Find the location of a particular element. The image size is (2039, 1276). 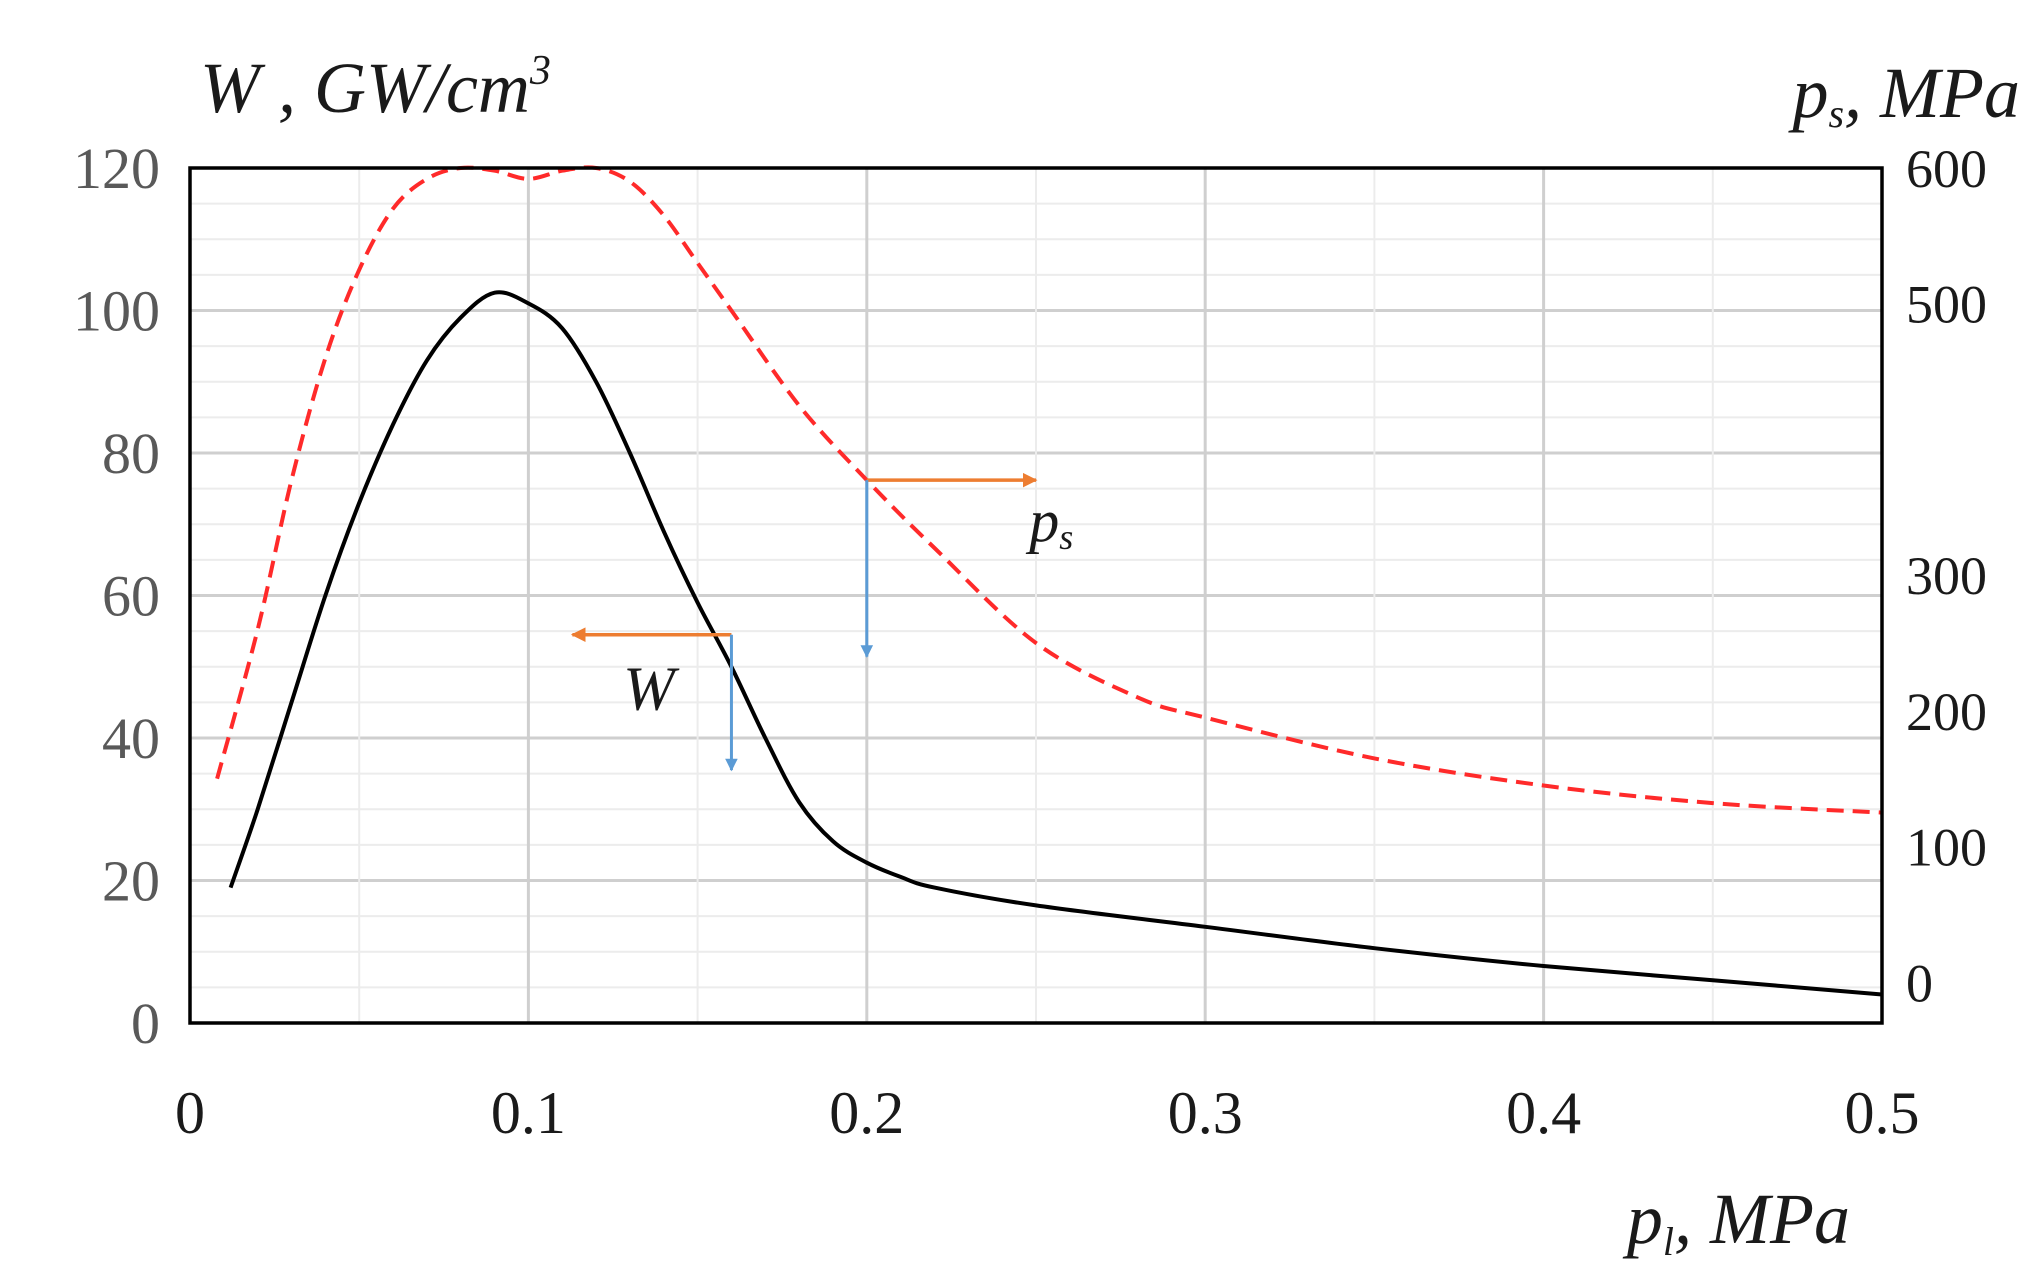

y-left-tick-label: 60 is located at coordinates (131, 596).